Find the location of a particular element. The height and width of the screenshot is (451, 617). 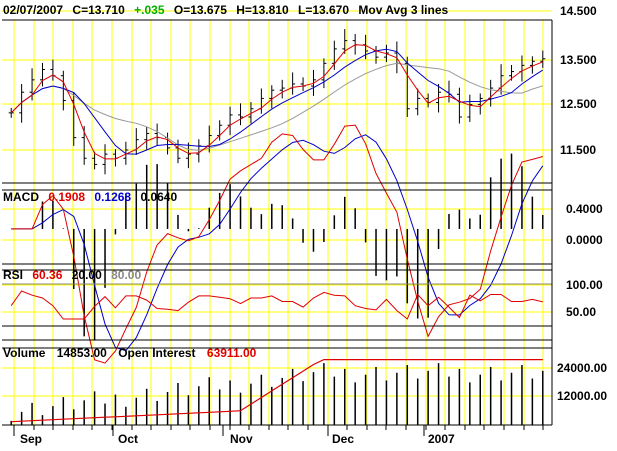

volume-title: Volume is located at coordinates (24, 353).